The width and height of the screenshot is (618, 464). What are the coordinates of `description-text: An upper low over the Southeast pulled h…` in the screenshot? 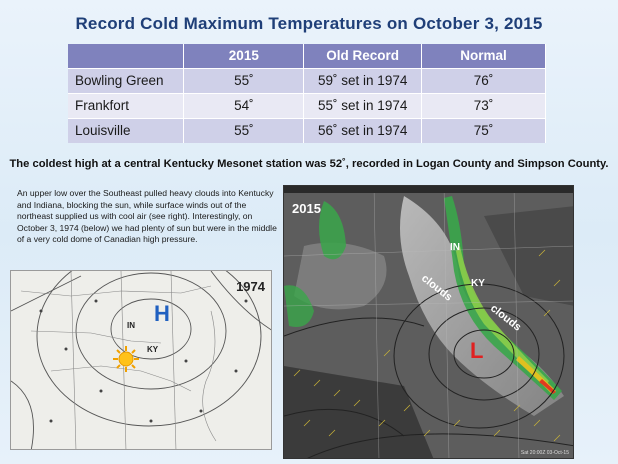 It's located at (147, 216).